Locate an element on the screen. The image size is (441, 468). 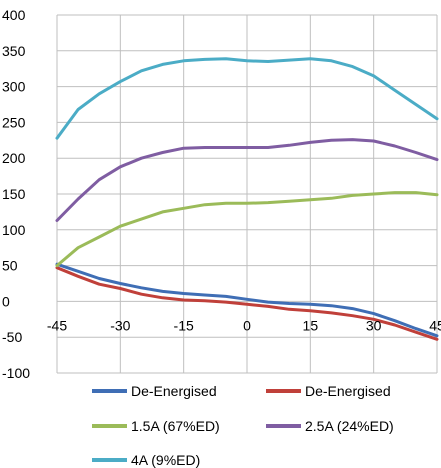
legend-item-1: De-Energised is located at coordinates (154, 391).